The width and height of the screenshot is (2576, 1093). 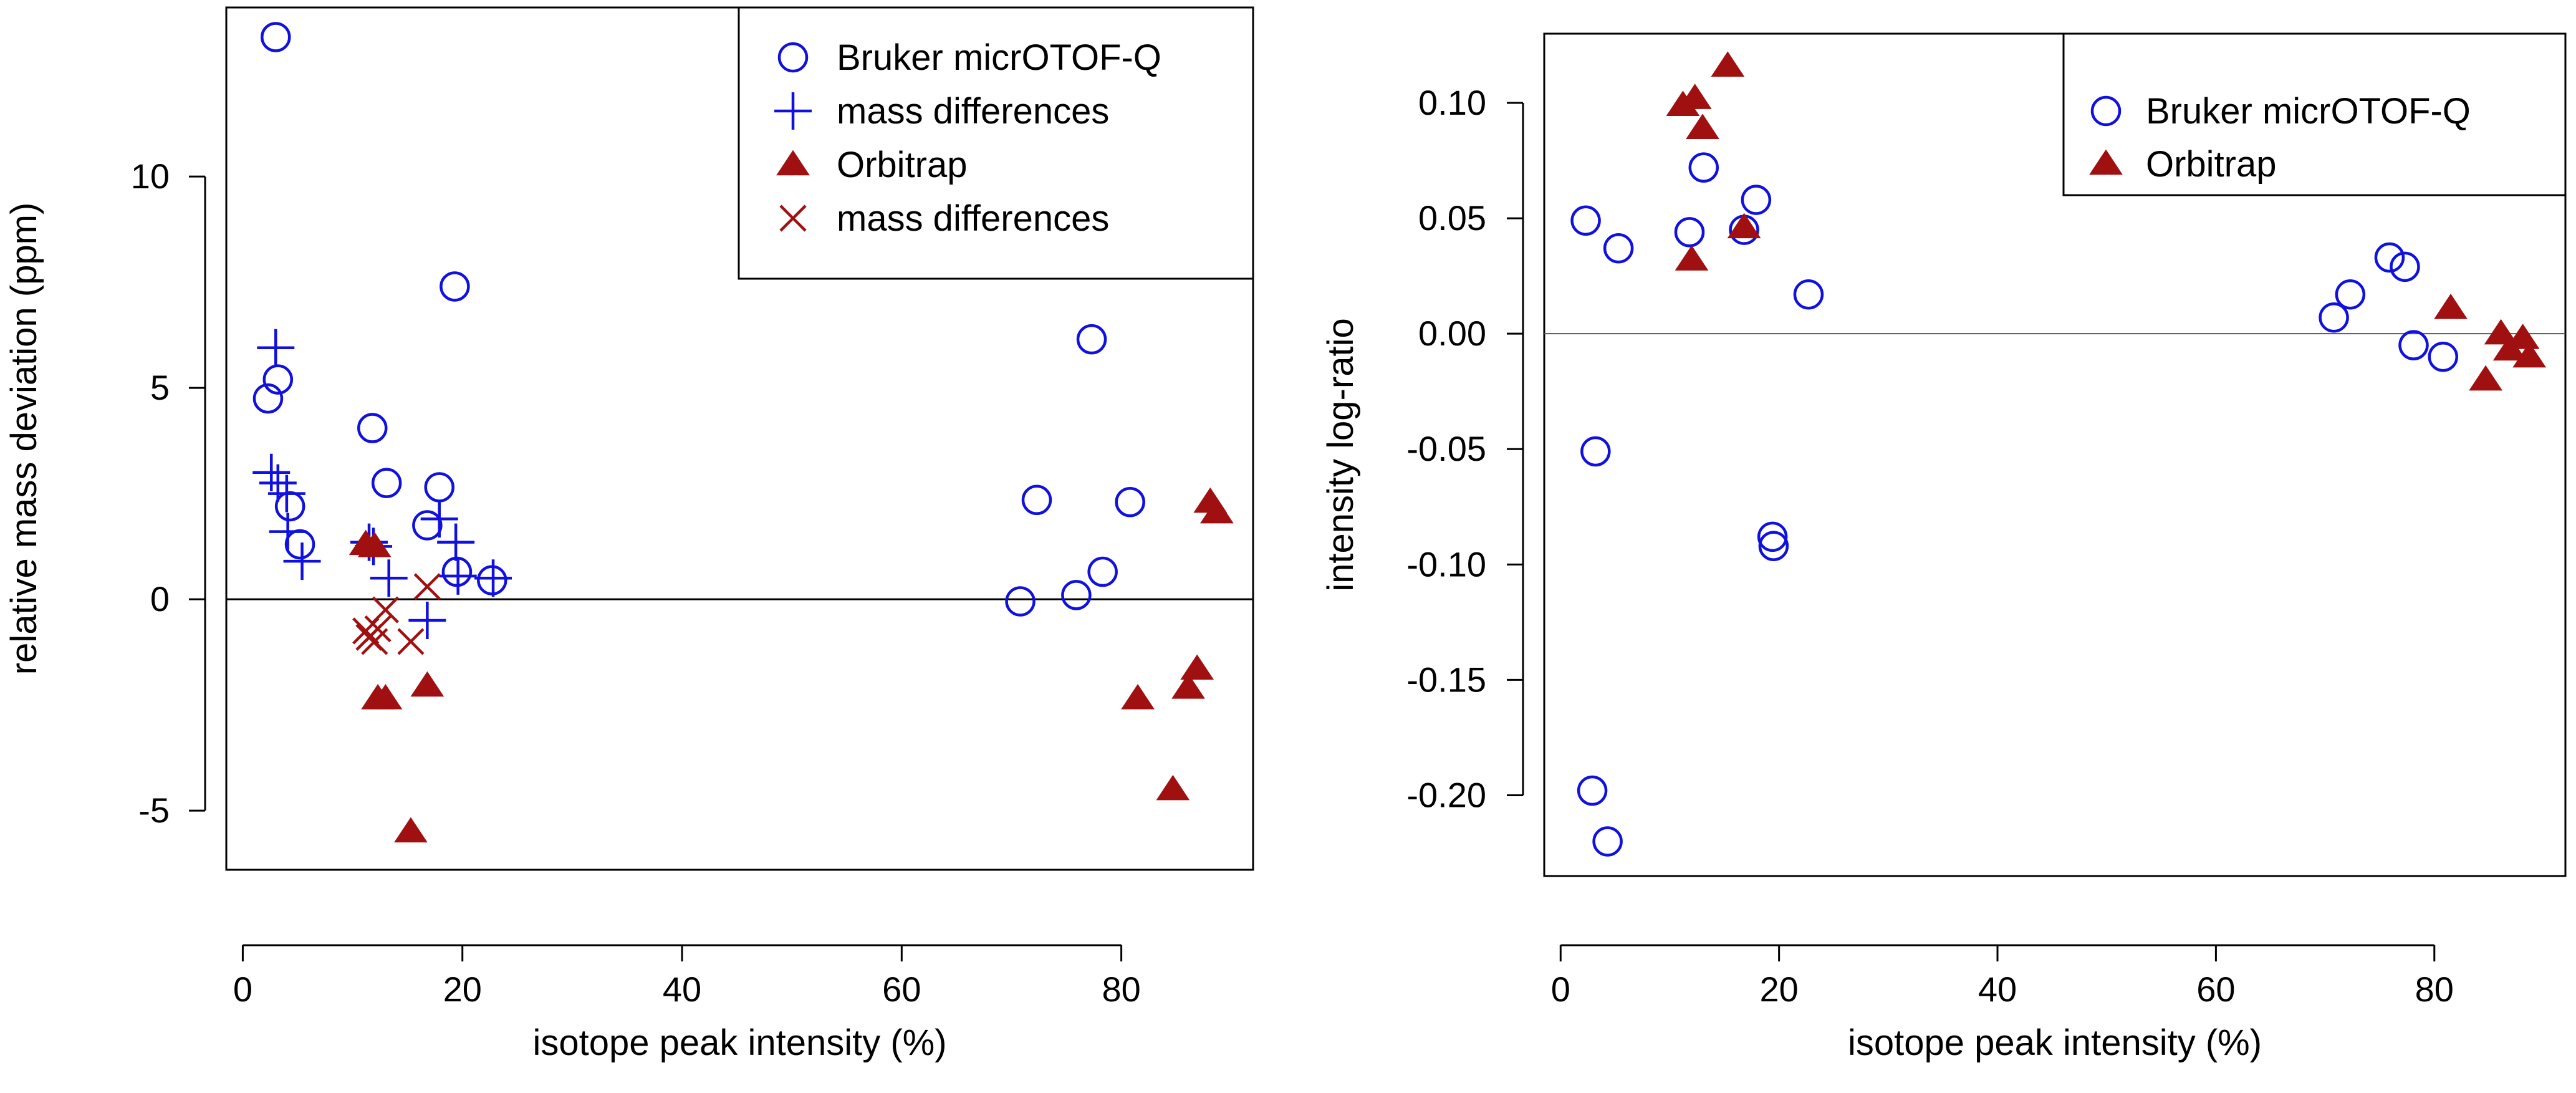 What do you see at coordinates (1340, 454) in the screenshot?
I see `y-axis-title: intensity log-ratio` at bounding box center [1340, 454].